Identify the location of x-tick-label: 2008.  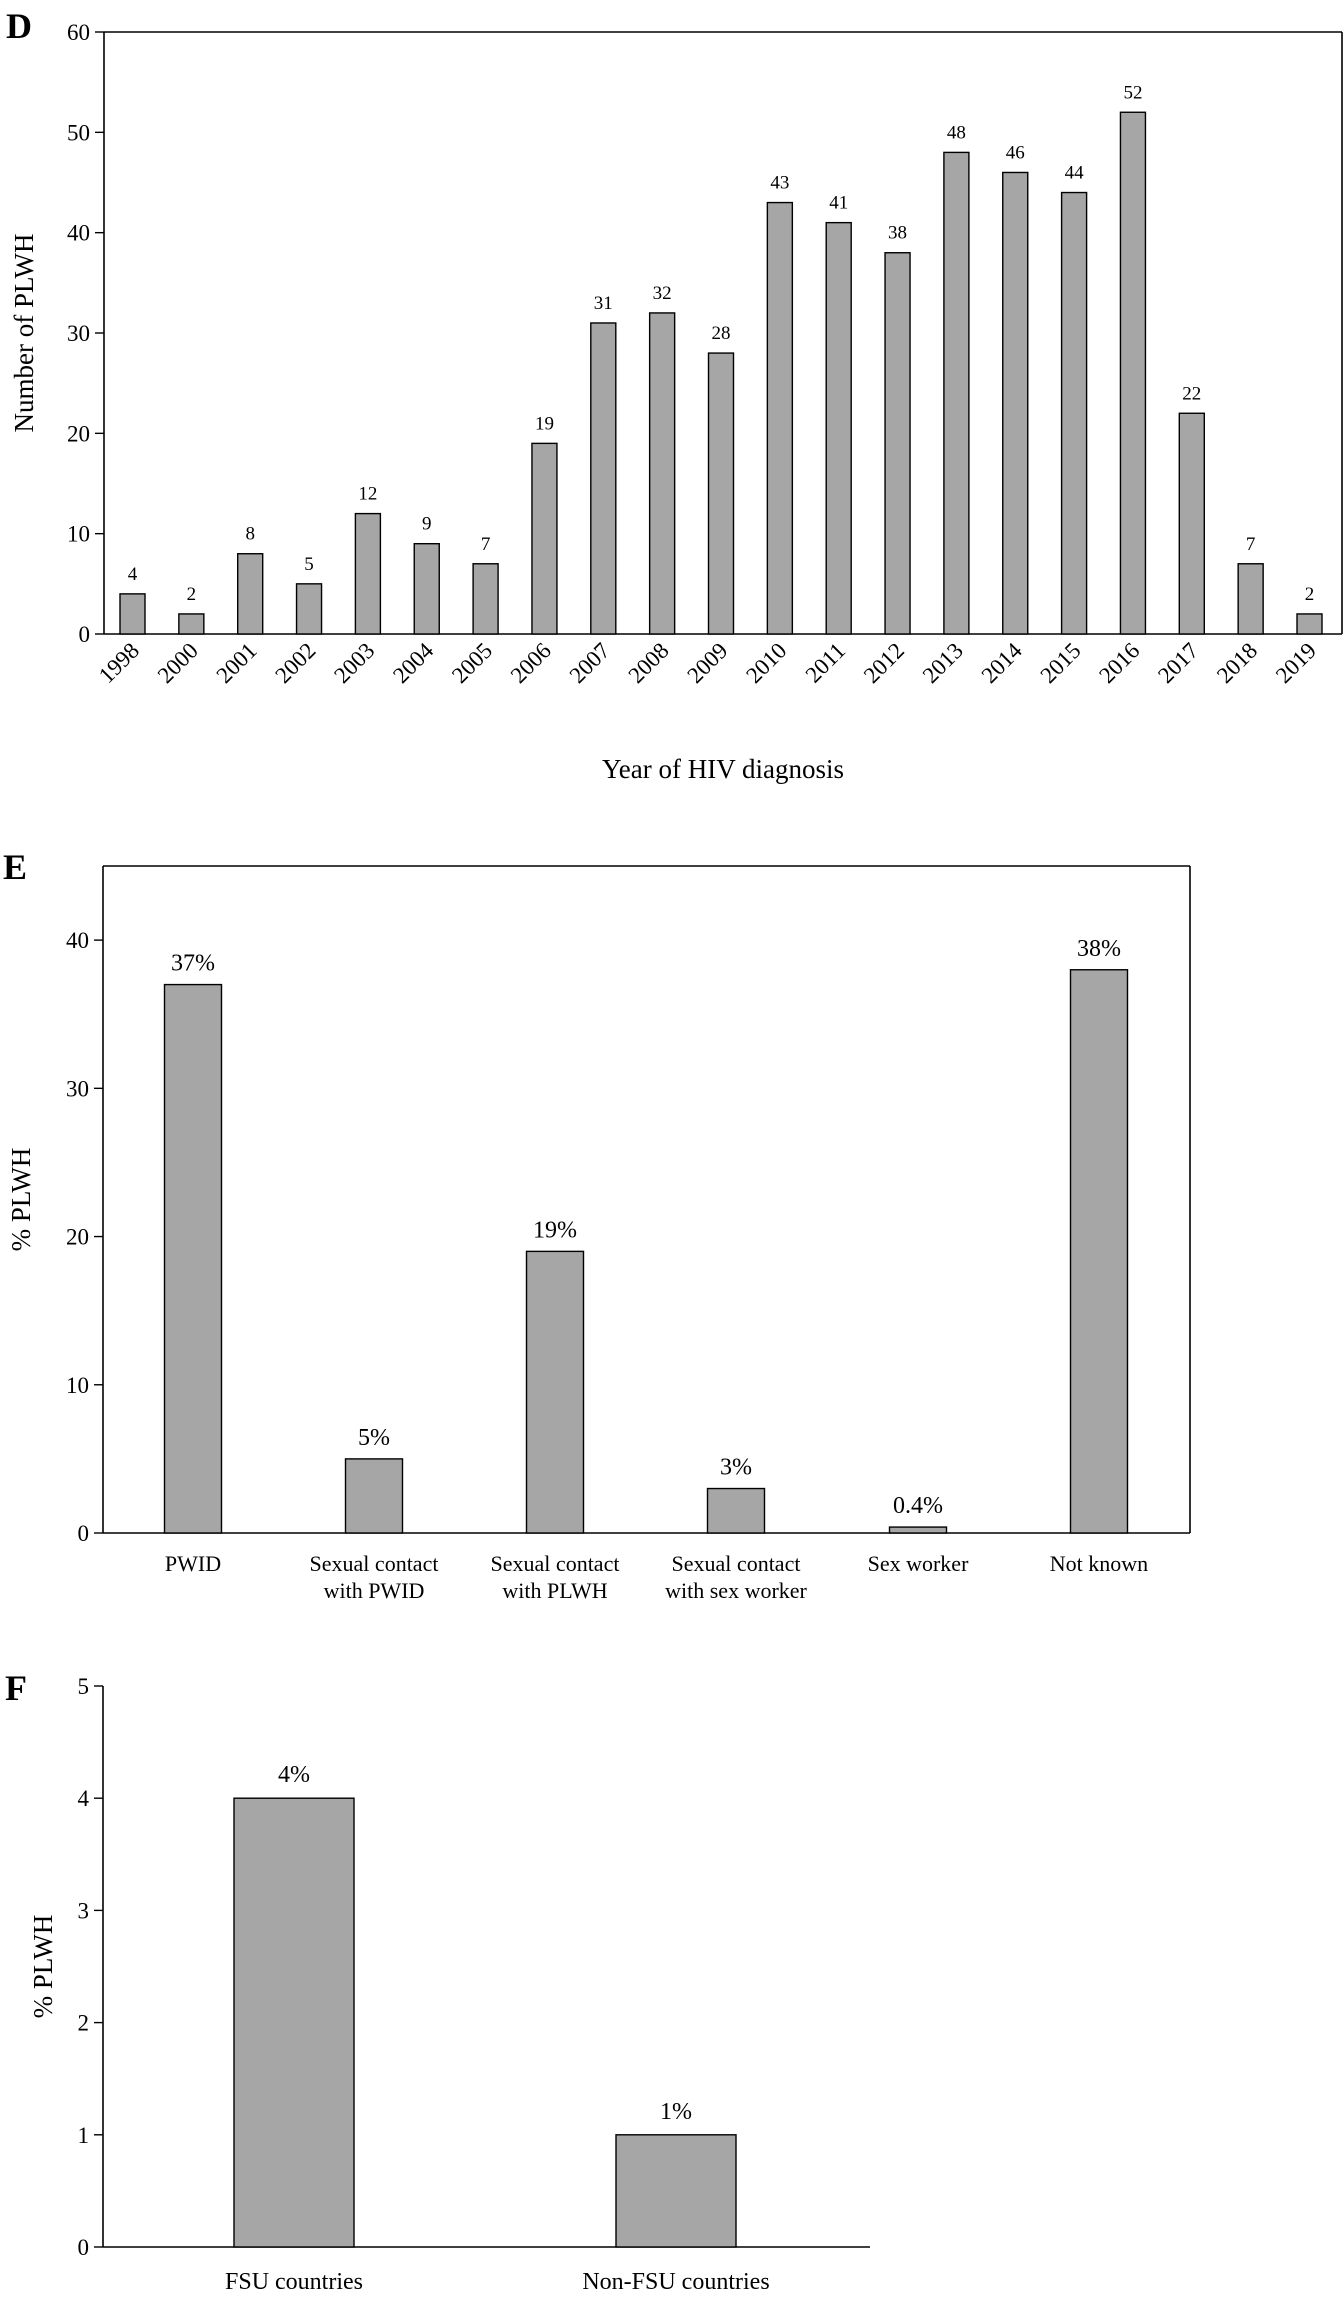
(648, 663).